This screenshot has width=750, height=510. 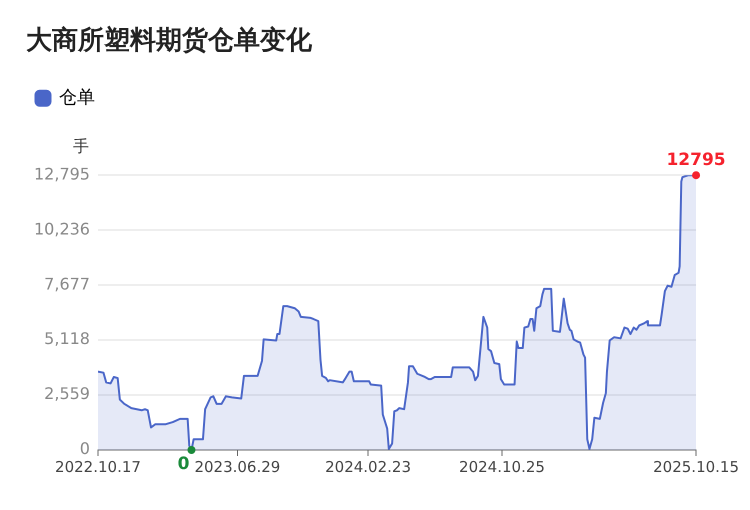 I want to click on y-tick-label: 12,795, so click(x=62, y=174).